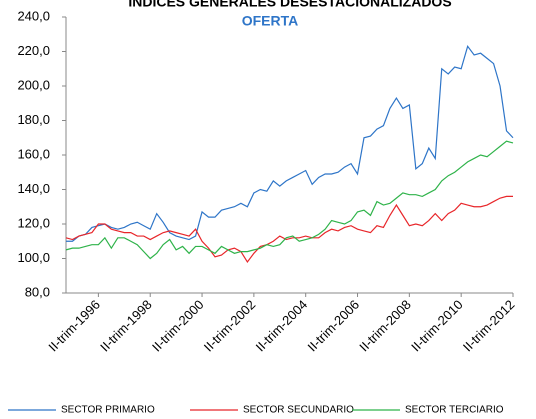  Describe the element at coordinates (454, 410) in the screenshot. I see `legend-label: SECTOR TERCIARIO` at that location.